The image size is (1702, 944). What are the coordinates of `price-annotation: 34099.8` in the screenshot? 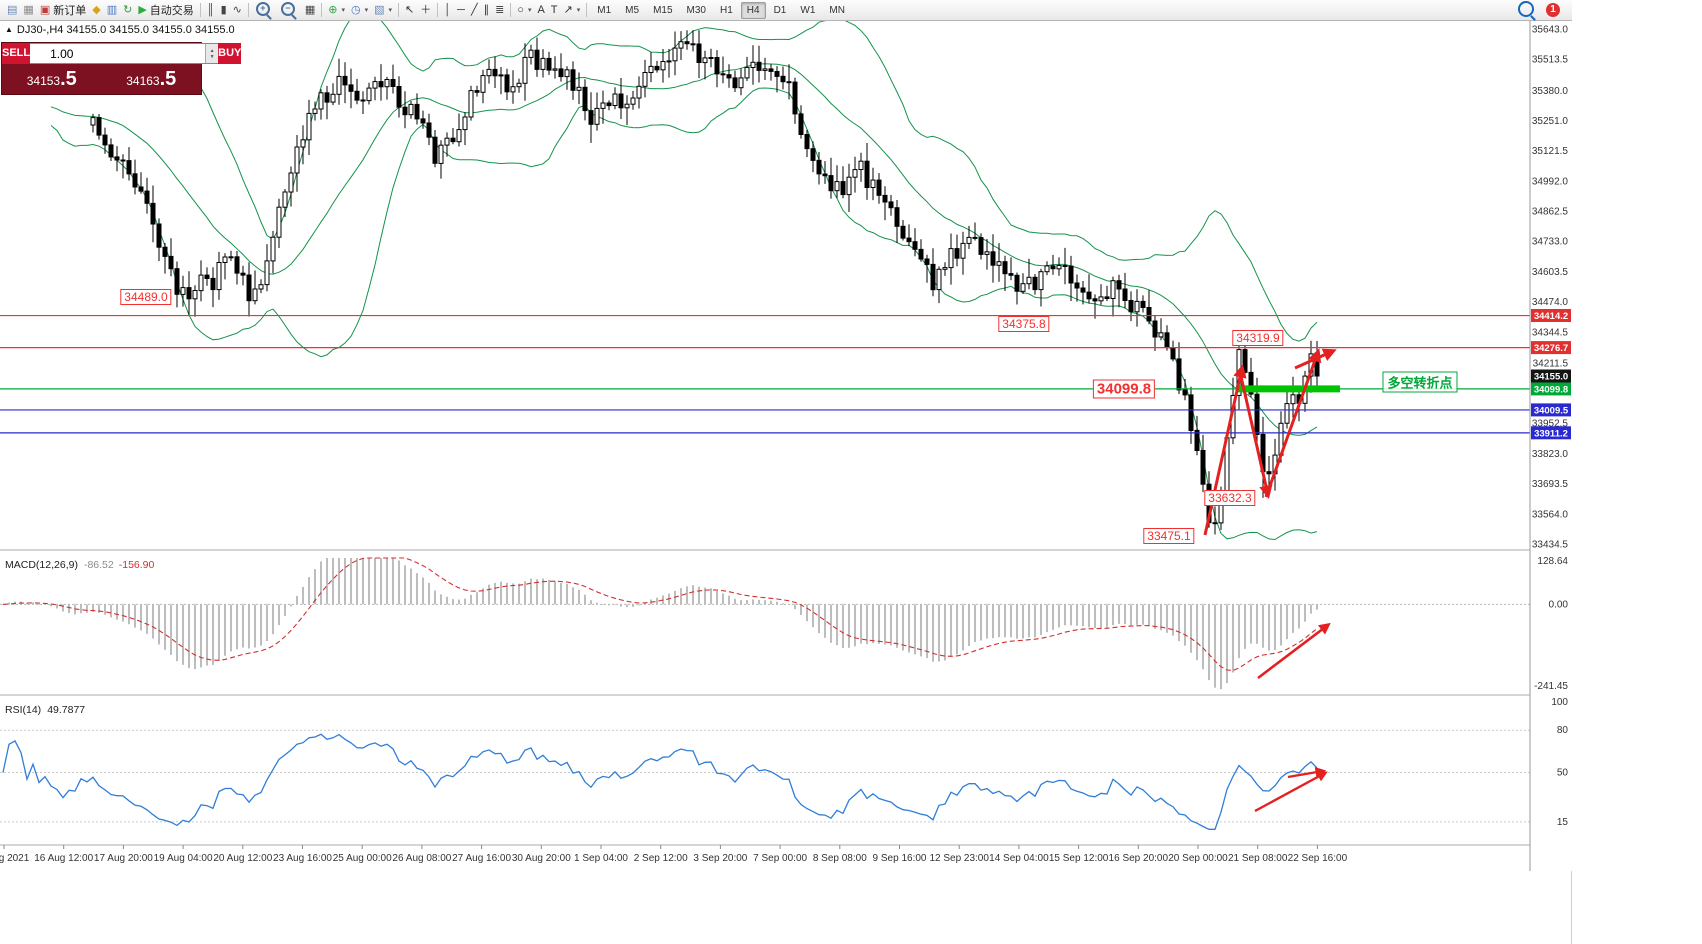 It's located at (1124, 389).